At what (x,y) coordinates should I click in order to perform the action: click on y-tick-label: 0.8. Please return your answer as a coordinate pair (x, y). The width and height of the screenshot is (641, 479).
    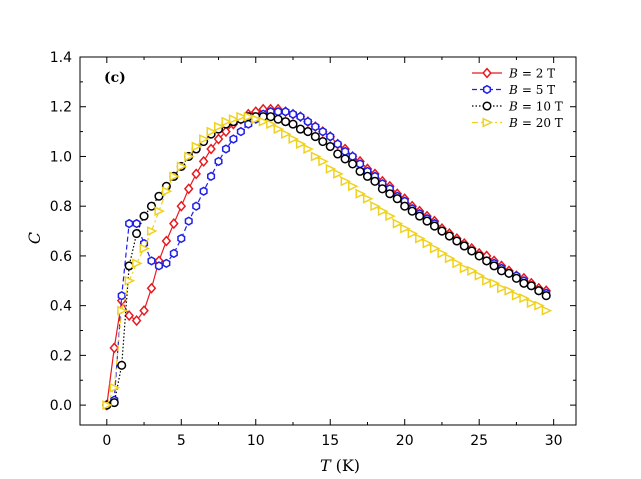
    Looking at the image, I should click on (61, 207).